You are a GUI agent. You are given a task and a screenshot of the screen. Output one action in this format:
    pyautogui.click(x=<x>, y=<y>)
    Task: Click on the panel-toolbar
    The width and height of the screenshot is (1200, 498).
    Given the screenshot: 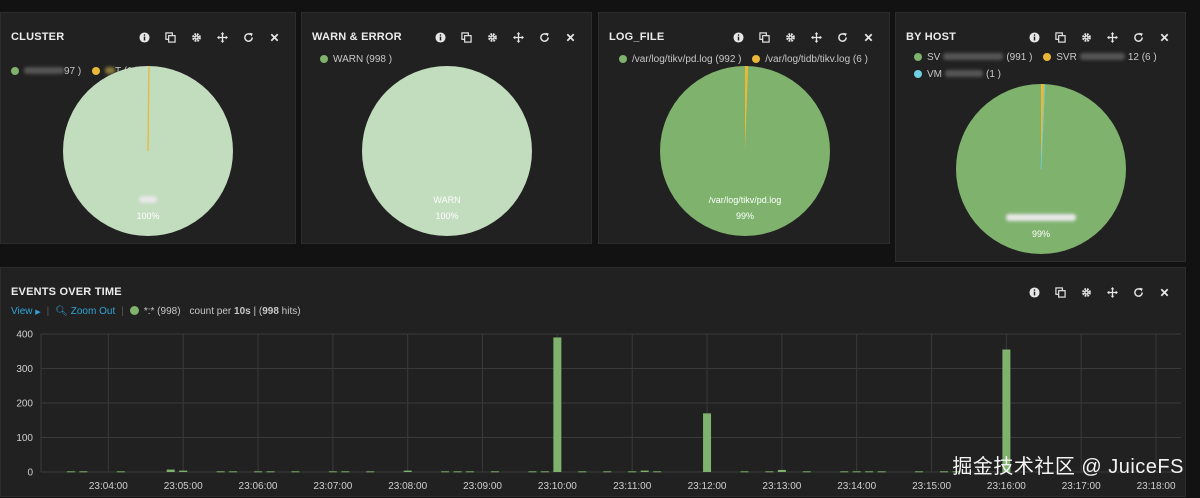 What is the action you would take?
    pyautogui.click(x=505, y=37)
    